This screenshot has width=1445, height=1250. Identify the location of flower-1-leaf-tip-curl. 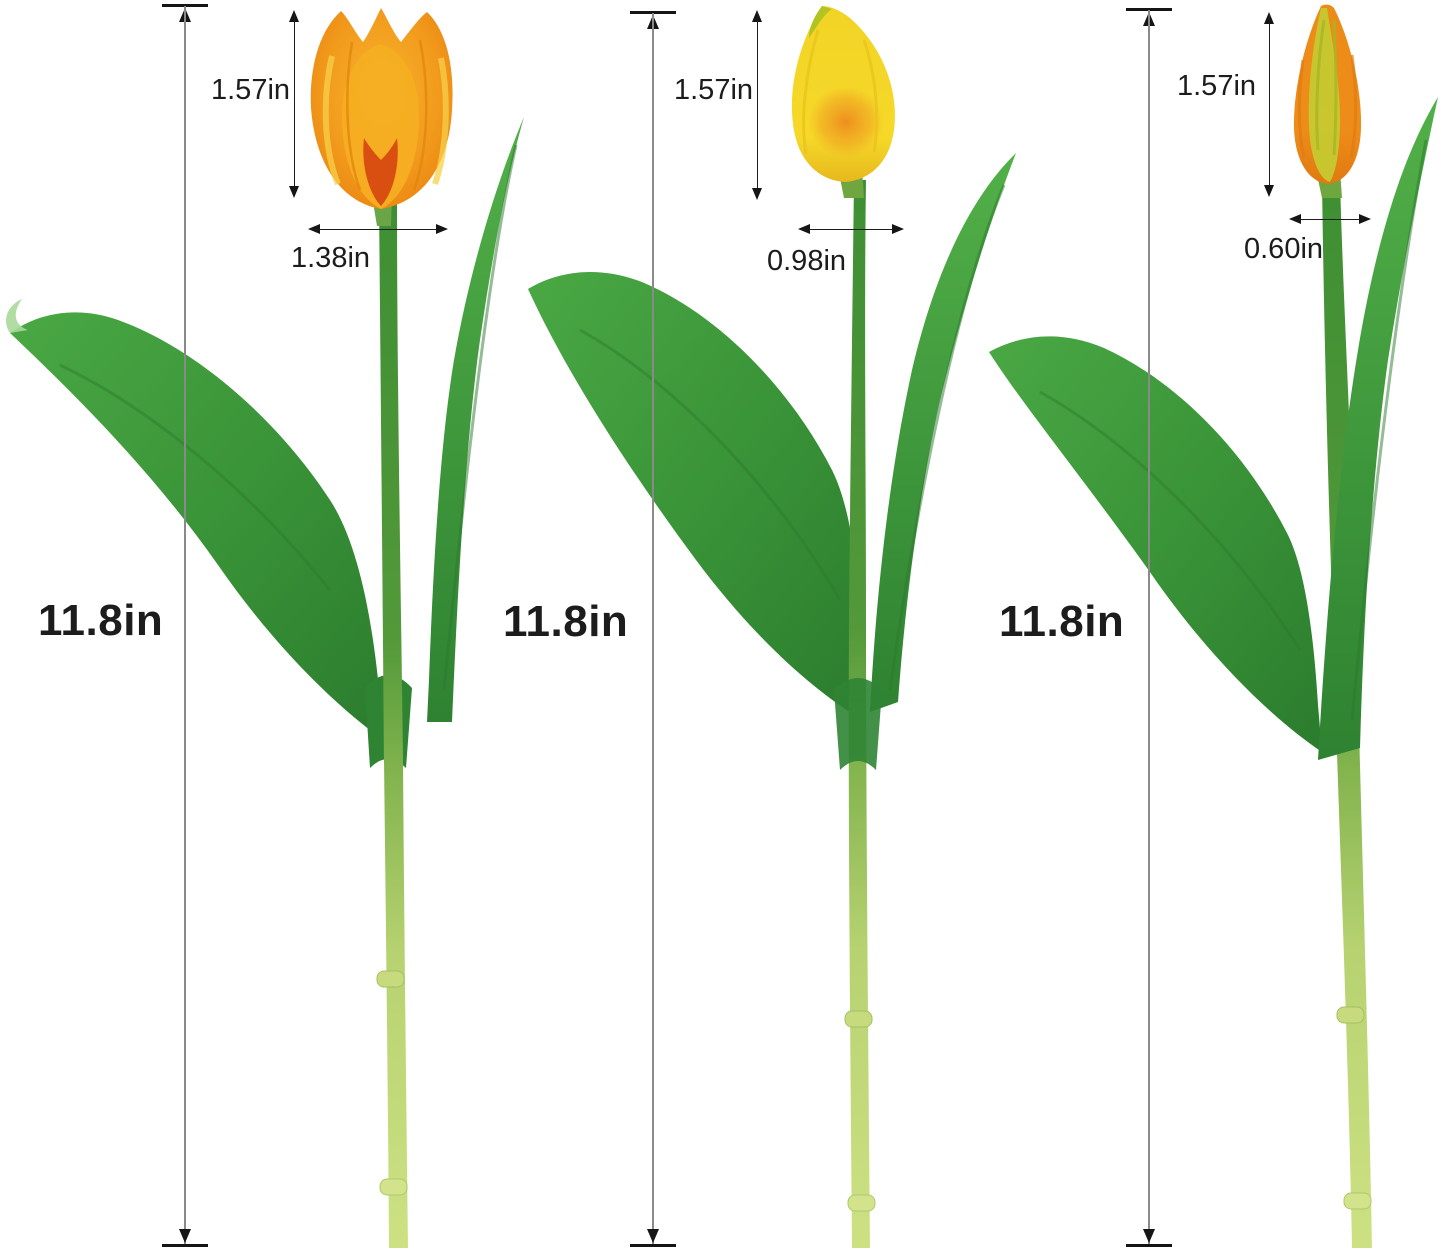
(17, 316).